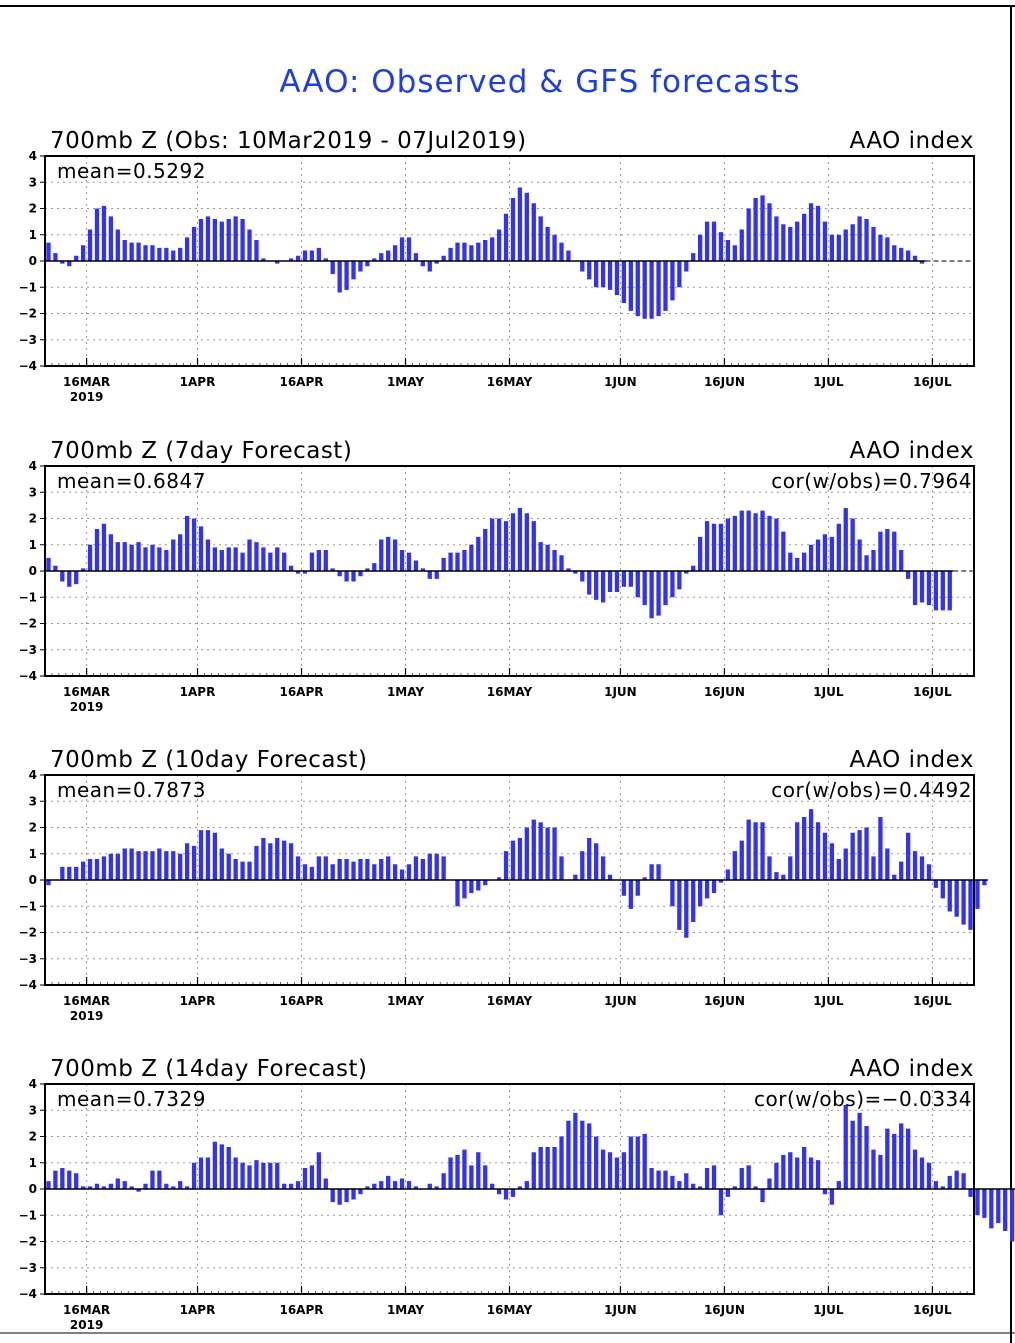 This screenshot has height=1343, width=1015. I want to click on x-tick-label: 16MAR, so click(86, 382).